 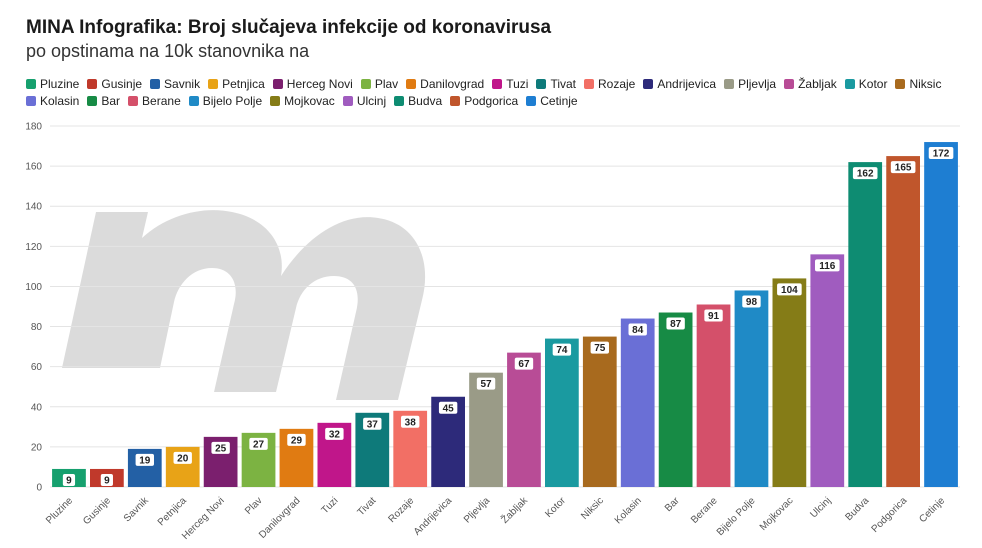 I want to click on legend-item: Kotor, so click(x=866, y=83).